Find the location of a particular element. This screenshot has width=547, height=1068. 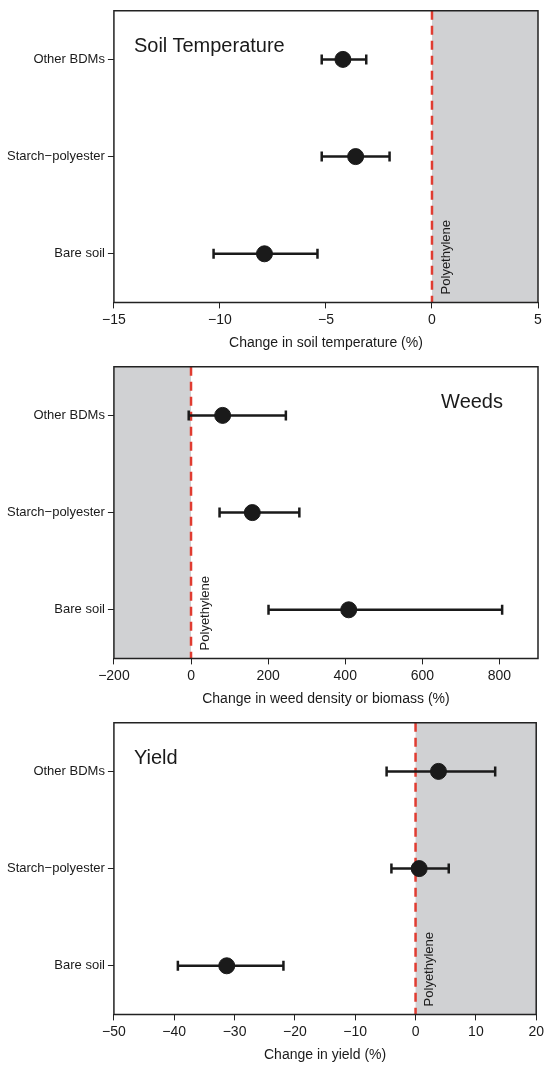

text: Weeds is located at coordinates (472, 401).